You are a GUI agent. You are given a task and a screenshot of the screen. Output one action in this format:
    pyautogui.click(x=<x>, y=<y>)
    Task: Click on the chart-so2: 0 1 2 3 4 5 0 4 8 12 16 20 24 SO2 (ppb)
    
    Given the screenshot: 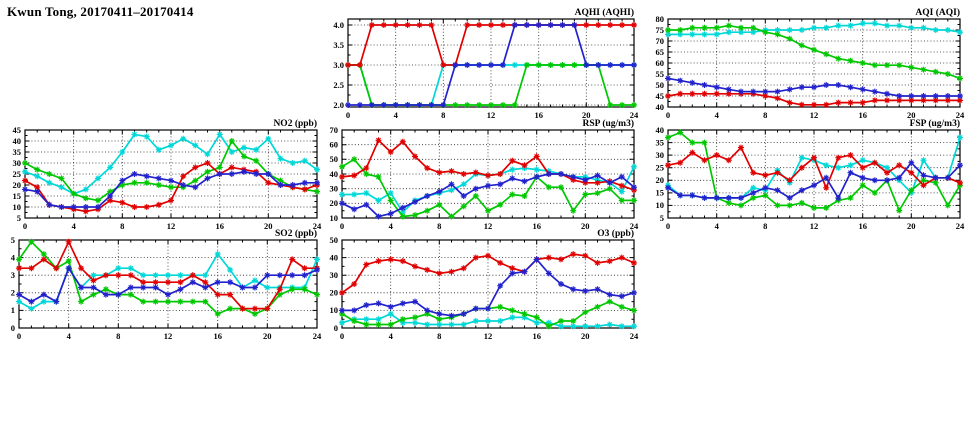 What is the action you would take?
    pyautogui.click(x=165, y=285)
    